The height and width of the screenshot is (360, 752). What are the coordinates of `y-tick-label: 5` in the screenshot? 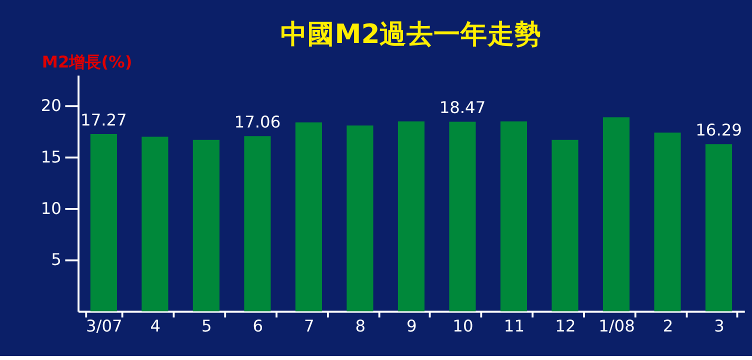 It's located at (56, 260).